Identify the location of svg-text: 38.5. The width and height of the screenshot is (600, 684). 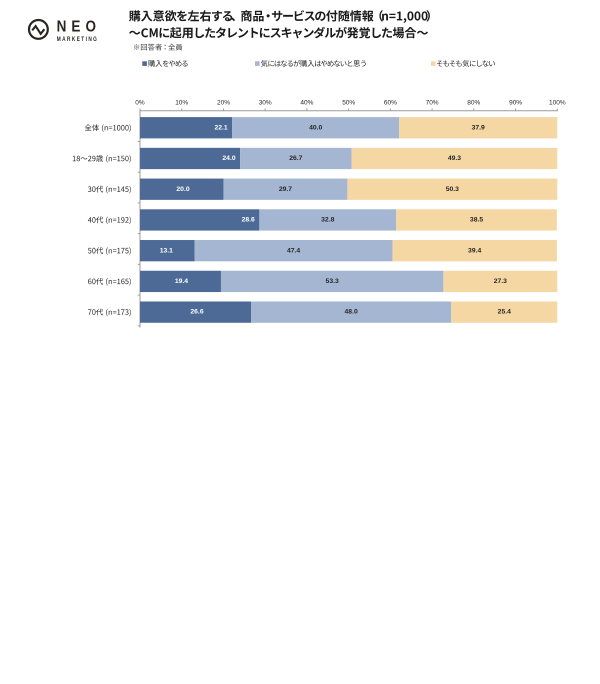
(476, 220).